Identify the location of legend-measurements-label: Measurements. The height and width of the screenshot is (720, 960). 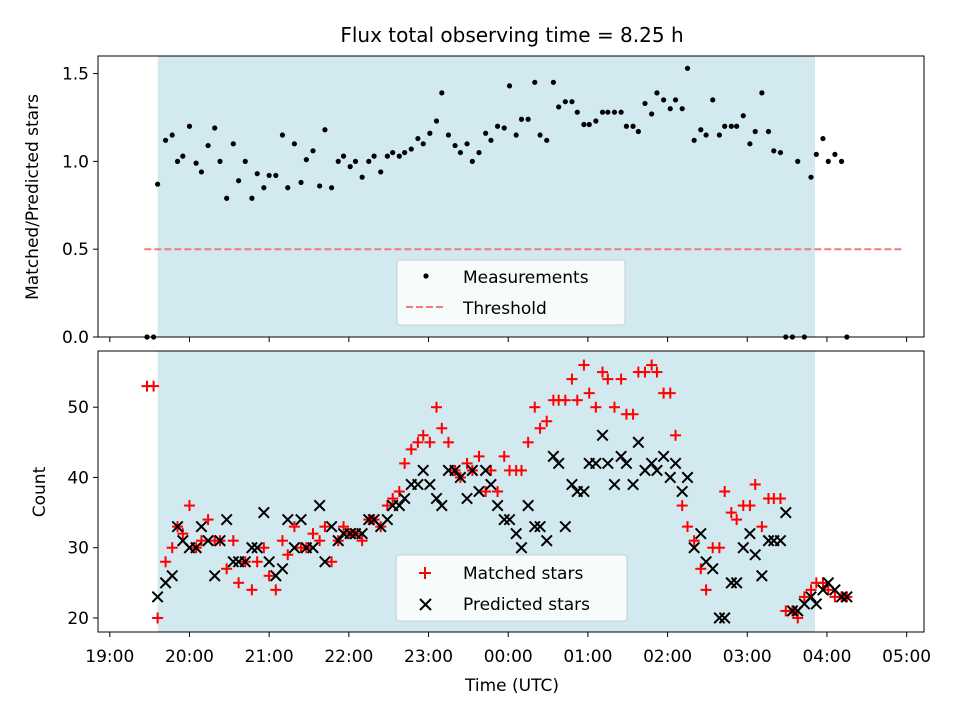
(526, 278).